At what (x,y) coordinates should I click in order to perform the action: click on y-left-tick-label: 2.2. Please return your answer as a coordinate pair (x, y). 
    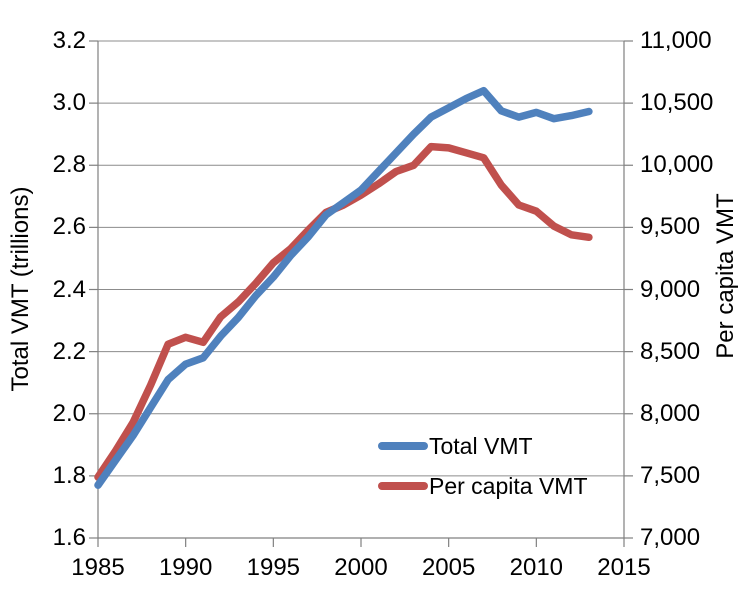
    Looking at the image, I should click on (69, 351).